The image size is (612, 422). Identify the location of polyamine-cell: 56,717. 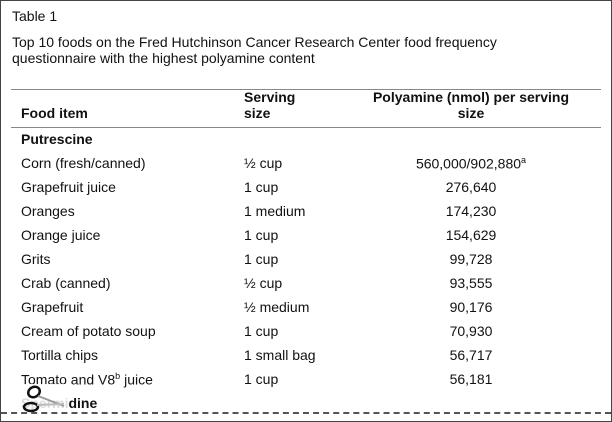
(471, 355).